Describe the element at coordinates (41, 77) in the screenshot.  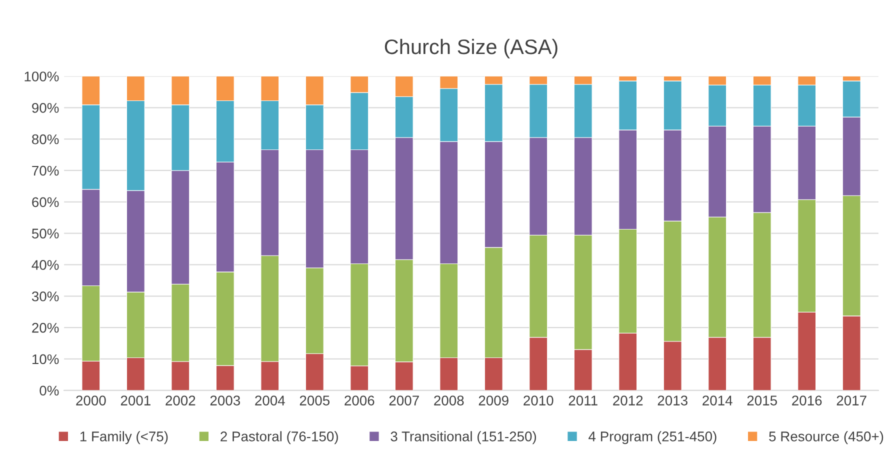
I see `y-tick-label: 100%` at that location.